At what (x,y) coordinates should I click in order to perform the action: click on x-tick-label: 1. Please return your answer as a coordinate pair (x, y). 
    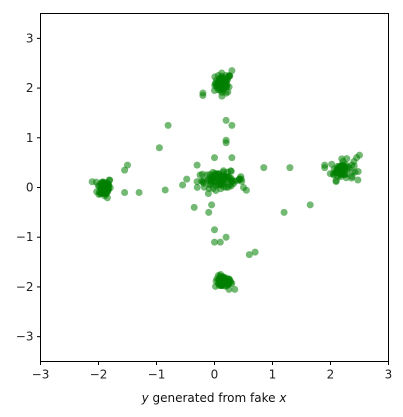
    Looking at the image, I should click on (273, 375).